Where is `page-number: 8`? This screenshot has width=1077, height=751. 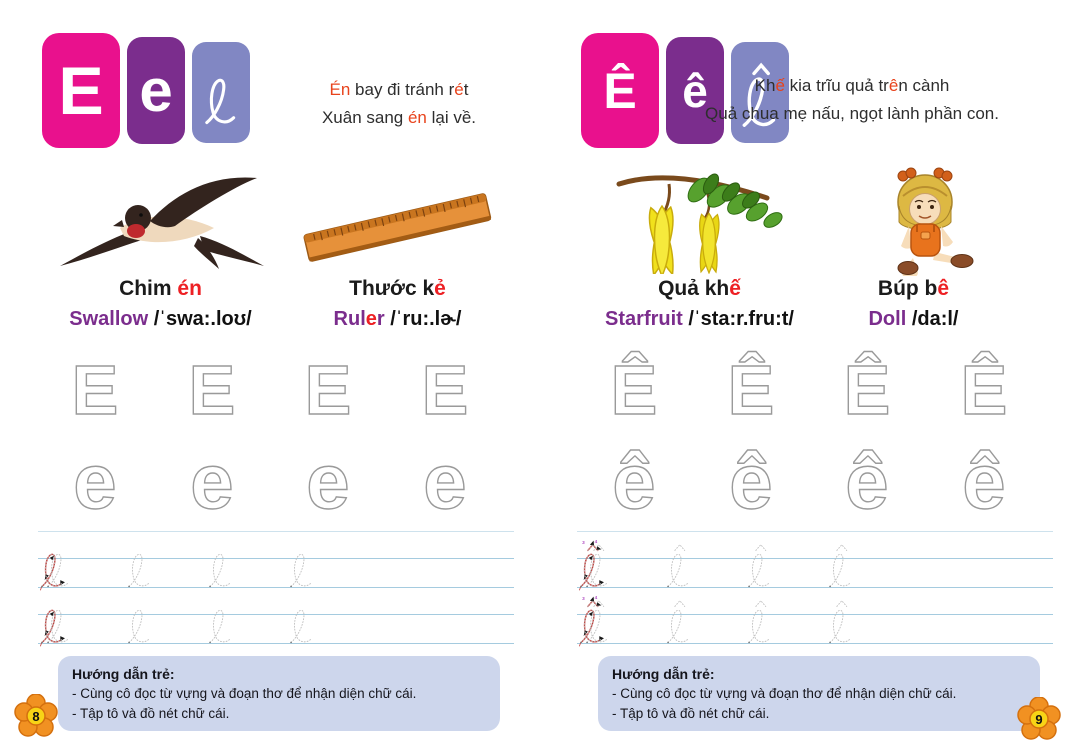
page-number: 8 is located at coordinates (35, 716).